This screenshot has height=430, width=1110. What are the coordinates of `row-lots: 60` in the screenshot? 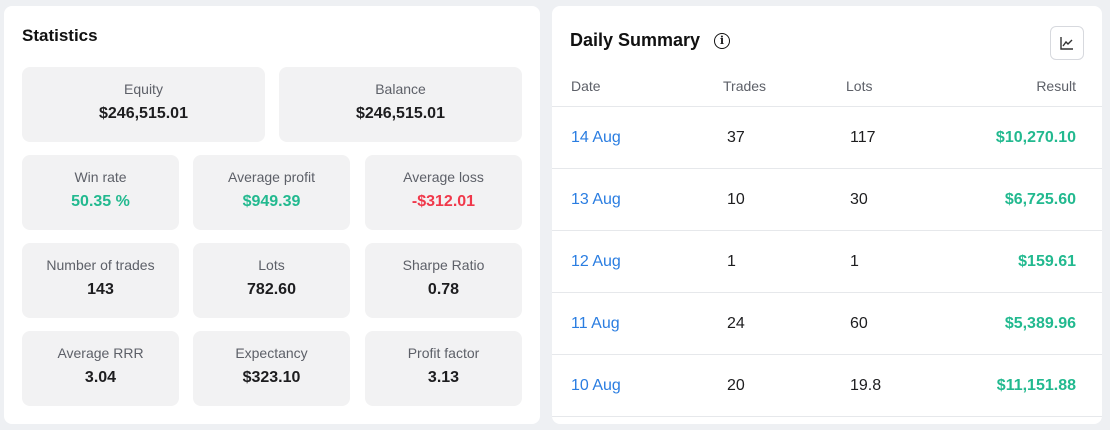 It's located at (859, 323).